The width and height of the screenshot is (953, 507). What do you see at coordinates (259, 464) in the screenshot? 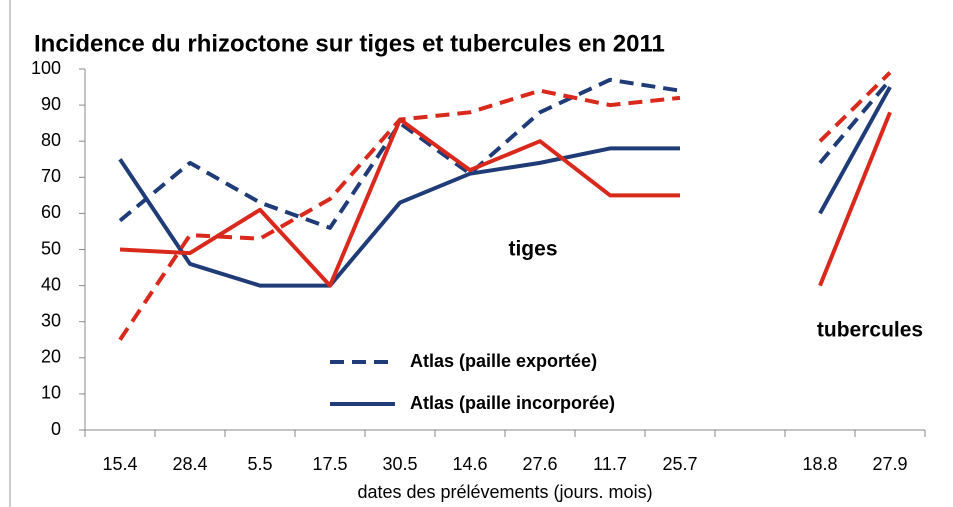
I see `x-tick-label: 5.5` at bounding box center [259, 464].